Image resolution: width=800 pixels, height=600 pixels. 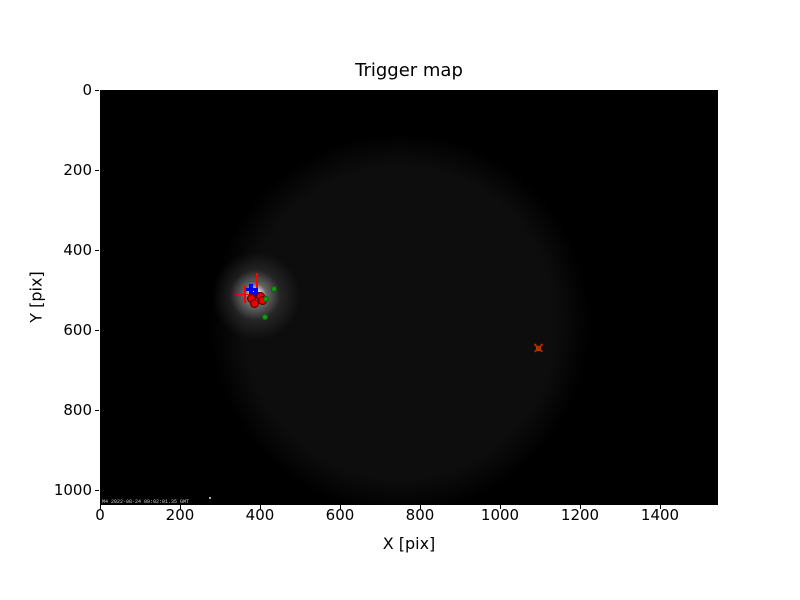 What do you see at coordinates (420, 515) in the screenshot?
I see `x-tick-label: 800` at bounding box center [420, 515].